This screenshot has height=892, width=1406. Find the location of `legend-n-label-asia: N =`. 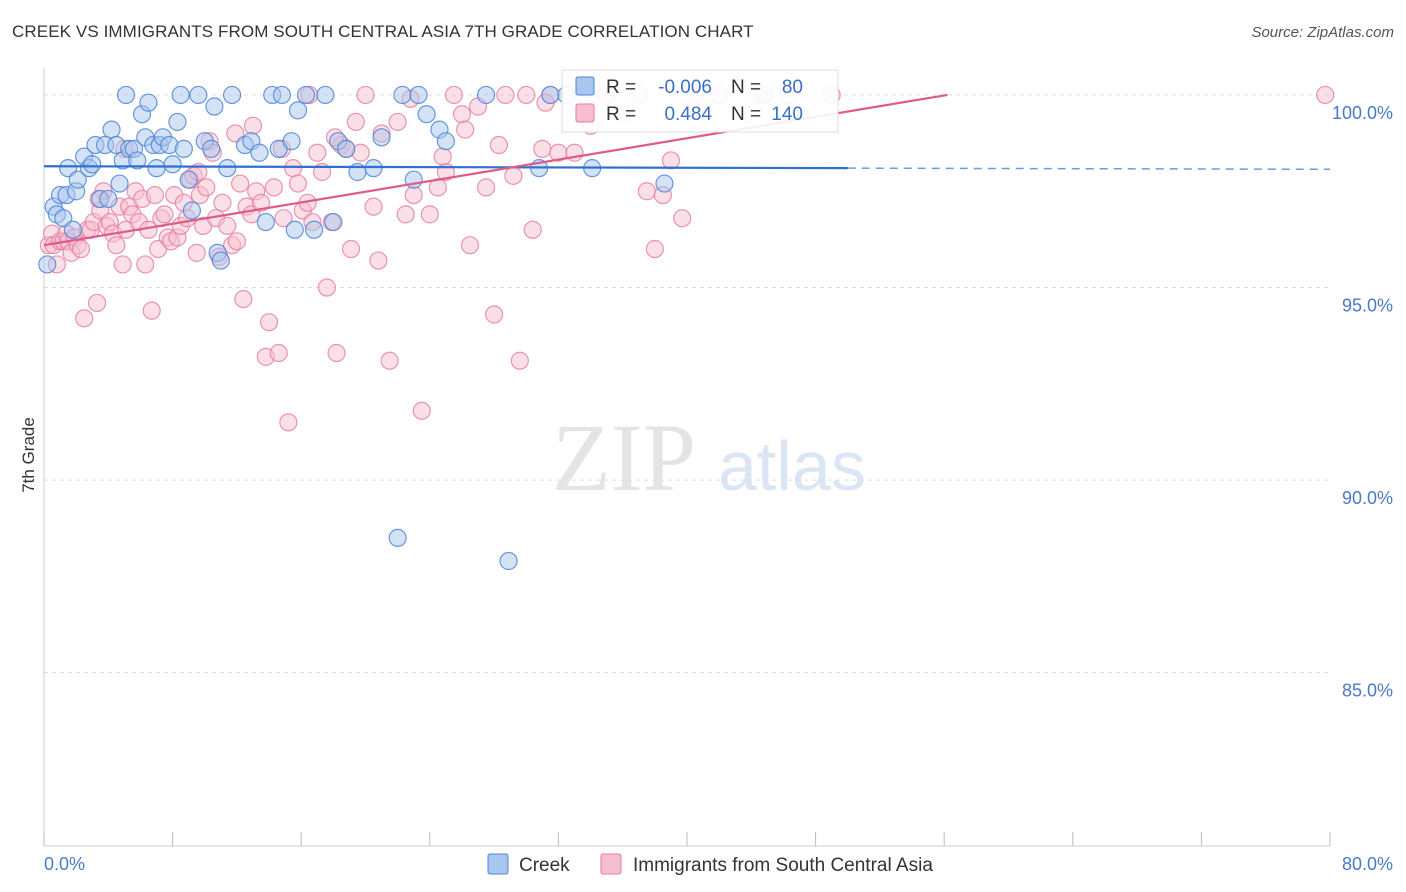

legend-n-label-asia: N = is located at coordinates (746, 114).